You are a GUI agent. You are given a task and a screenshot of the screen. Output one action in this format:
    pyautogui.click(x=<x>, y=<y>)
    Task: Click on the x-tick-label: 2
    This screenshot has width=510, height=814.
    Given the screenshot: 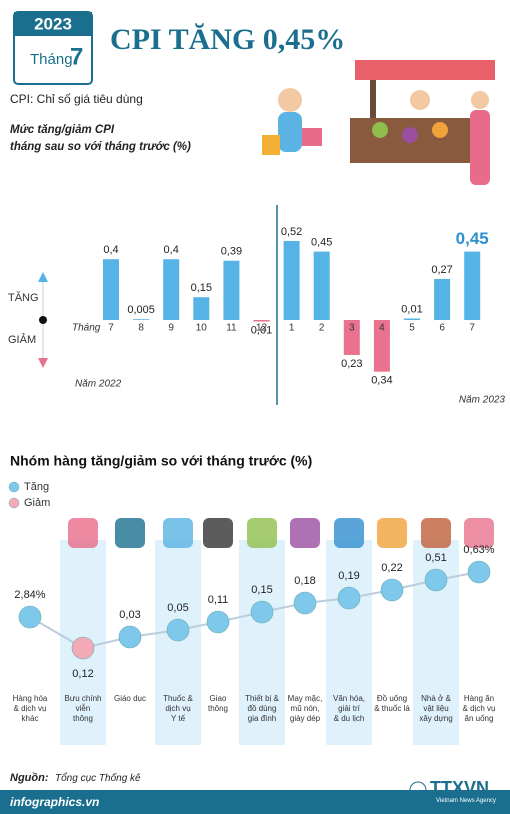 What is the action you would take?
    pyautogui.click(x=322, y=328)
    